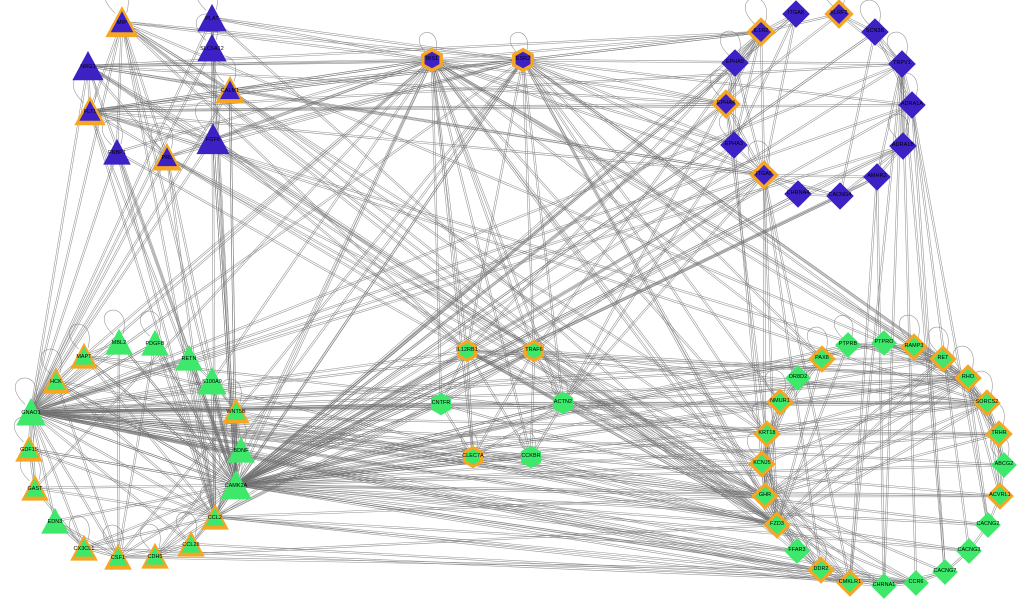 The image size is (1027, 600). I want to click on graph-node-ptpro: PTPRO, so click(884, 343).